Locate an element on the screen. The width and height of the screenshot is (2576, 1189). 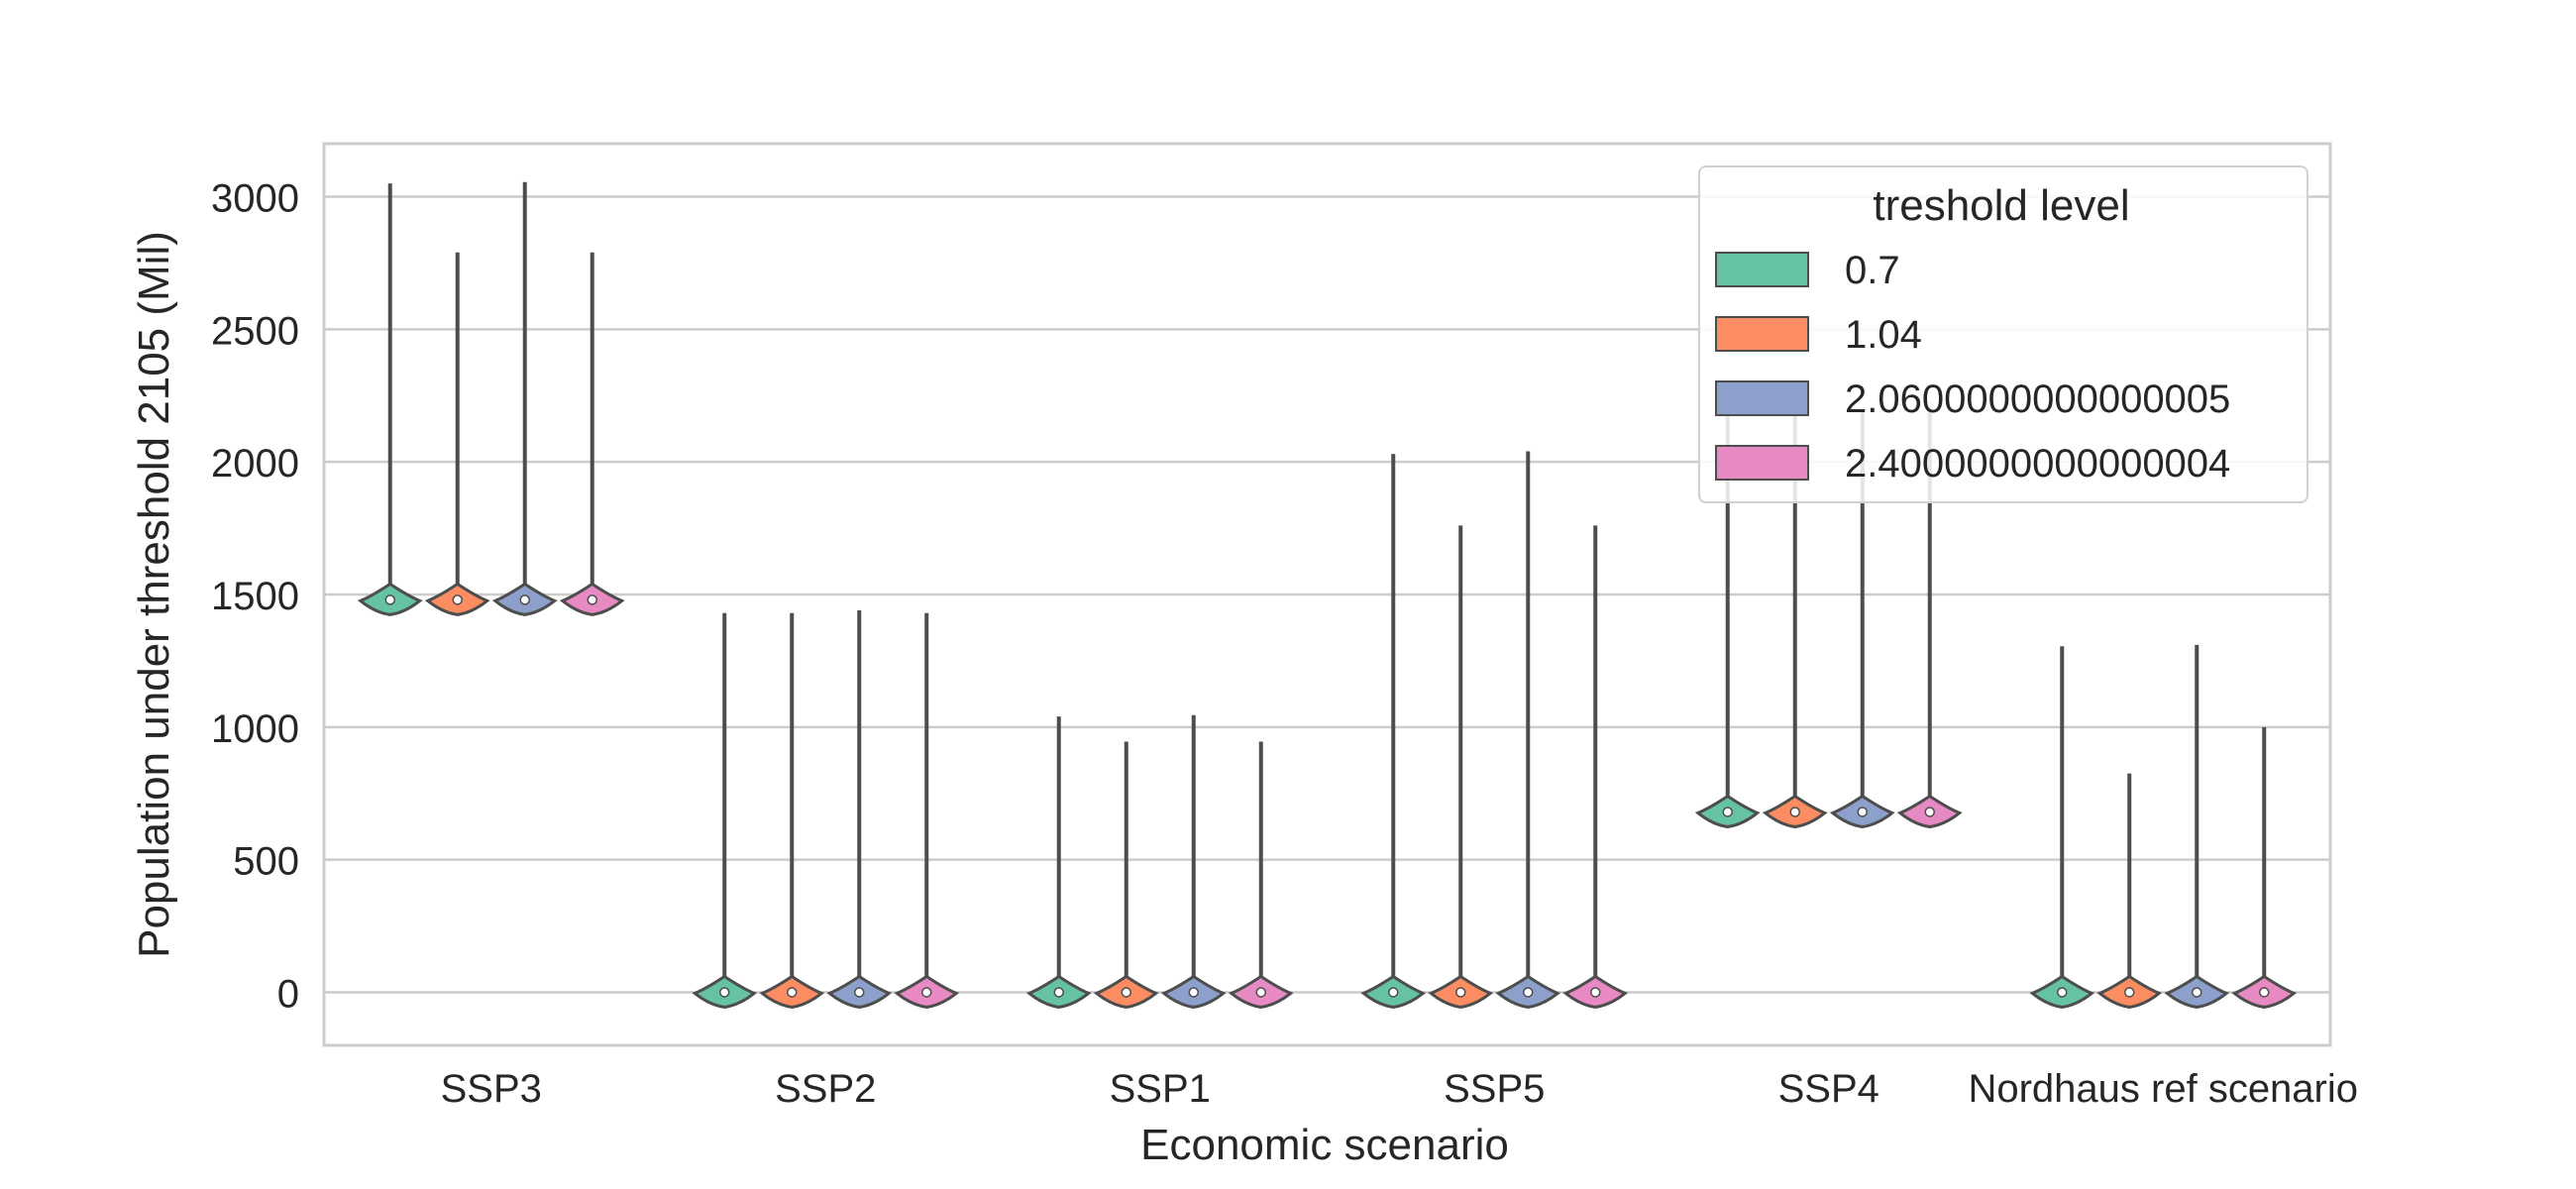
legend-title: treshold level is located at coordinates (2001, 205).